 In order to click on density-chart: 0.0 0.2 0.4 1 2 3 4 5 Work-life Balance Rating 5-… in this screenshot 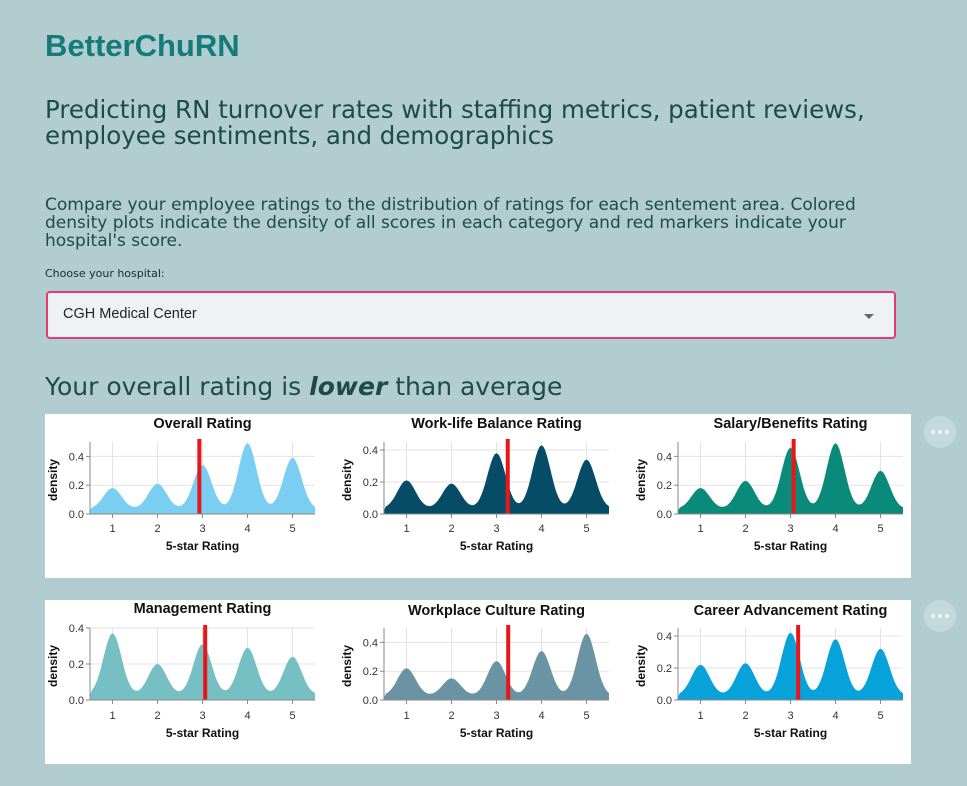, I will do `click(474, 484)`.